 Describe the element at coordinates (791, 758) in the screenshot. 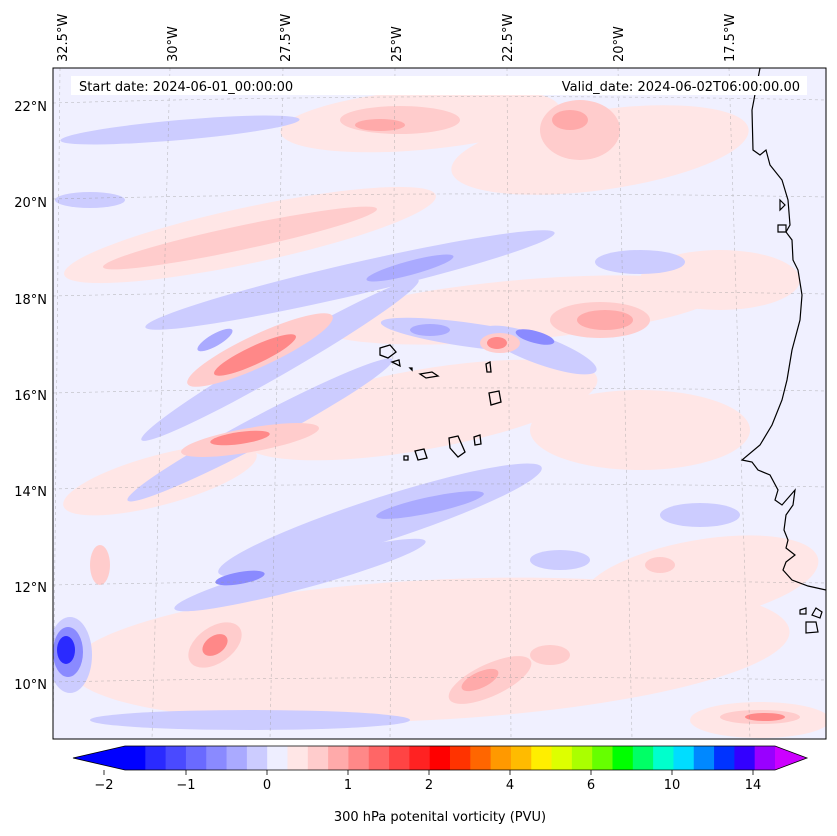

I see `colorbar-over-arrow` at that location.